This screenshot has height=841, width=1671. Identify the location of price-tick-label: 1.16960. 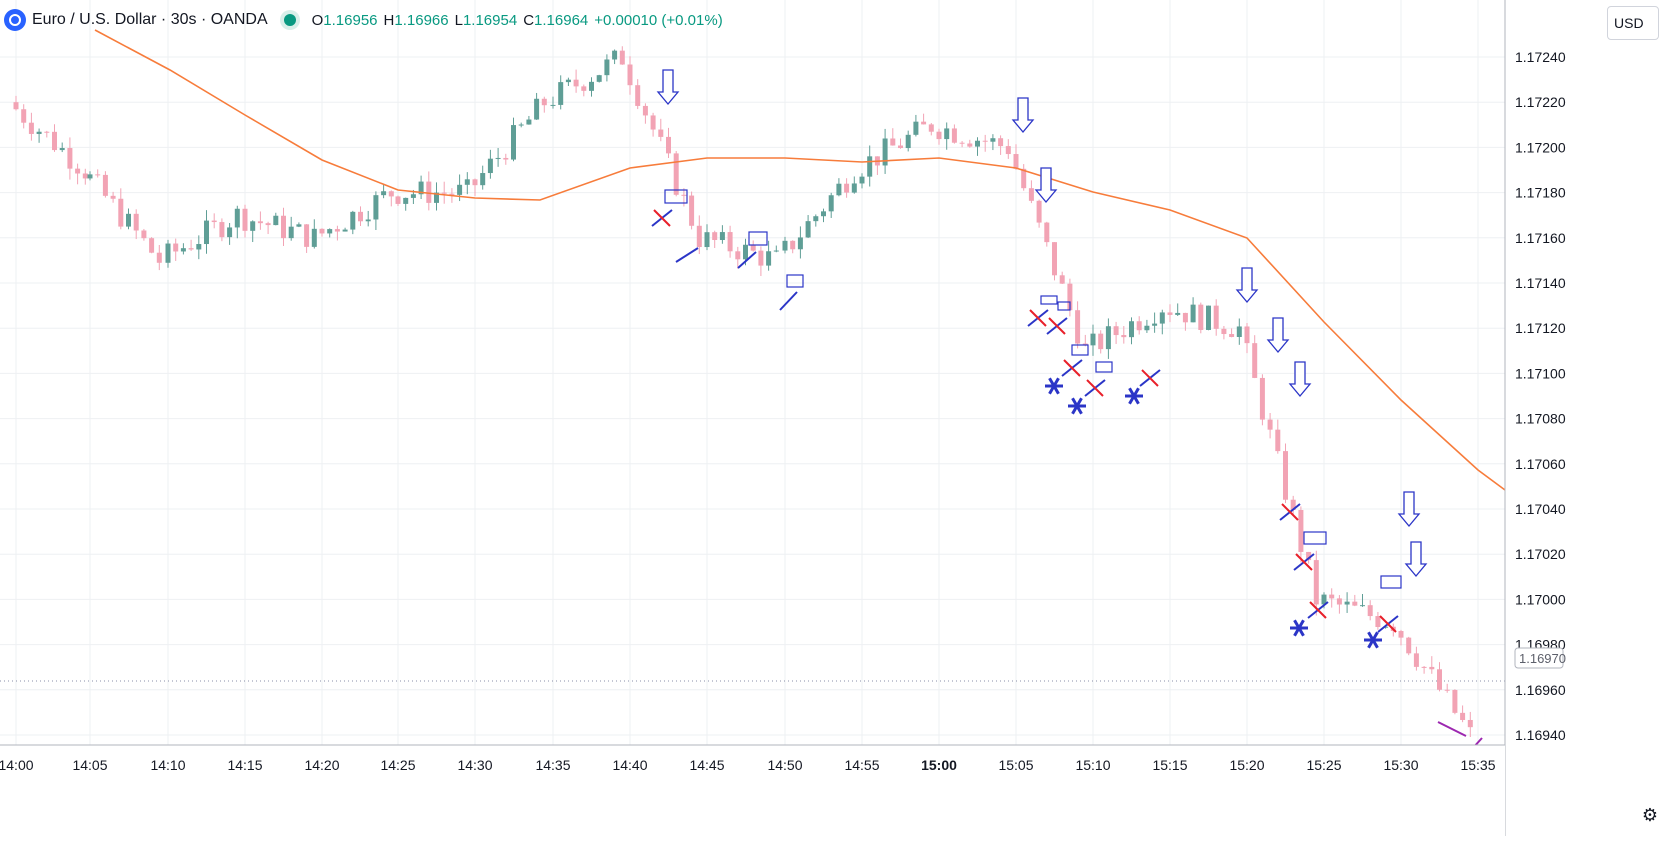
(1540, 690).